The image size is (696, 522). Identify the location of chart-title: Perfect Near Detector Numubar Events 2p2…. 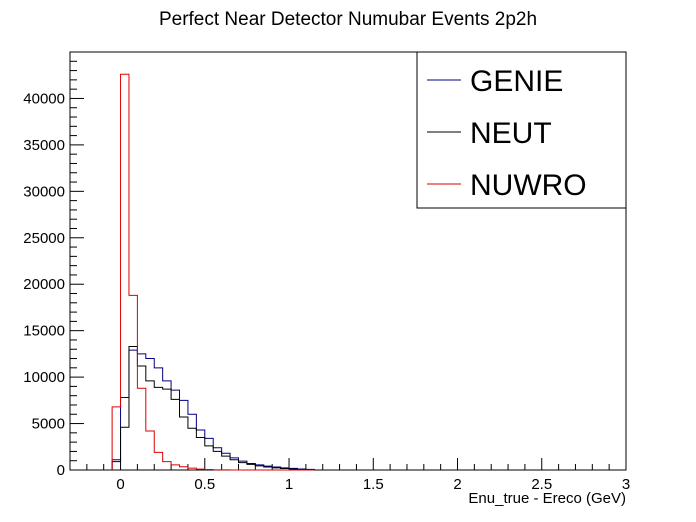
(348, 19).